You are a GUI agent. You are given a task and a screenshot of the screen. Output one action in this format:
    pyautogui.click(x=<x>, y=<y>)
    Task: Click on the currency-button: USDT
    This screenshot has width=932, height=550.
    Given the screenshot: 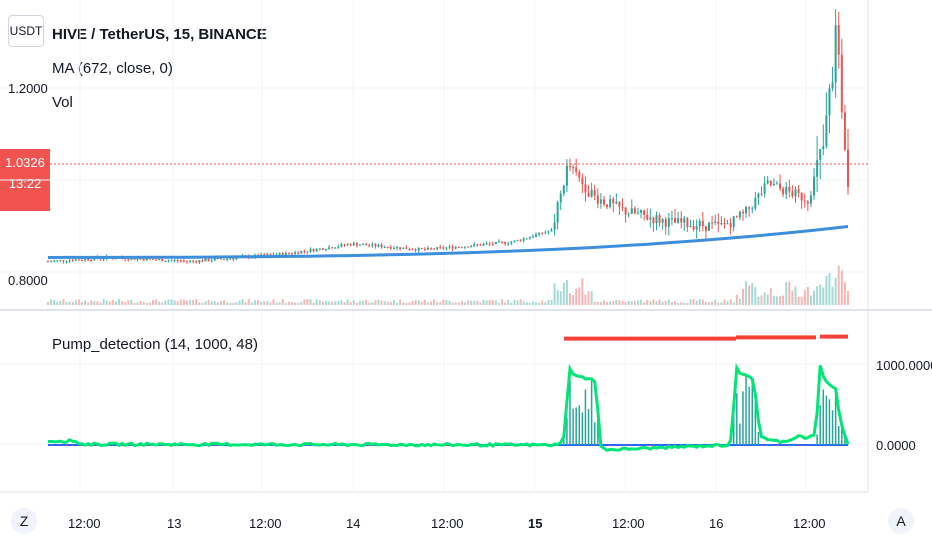 What is the action you would take?
    pyautogui.click(x=26, y=31)
    